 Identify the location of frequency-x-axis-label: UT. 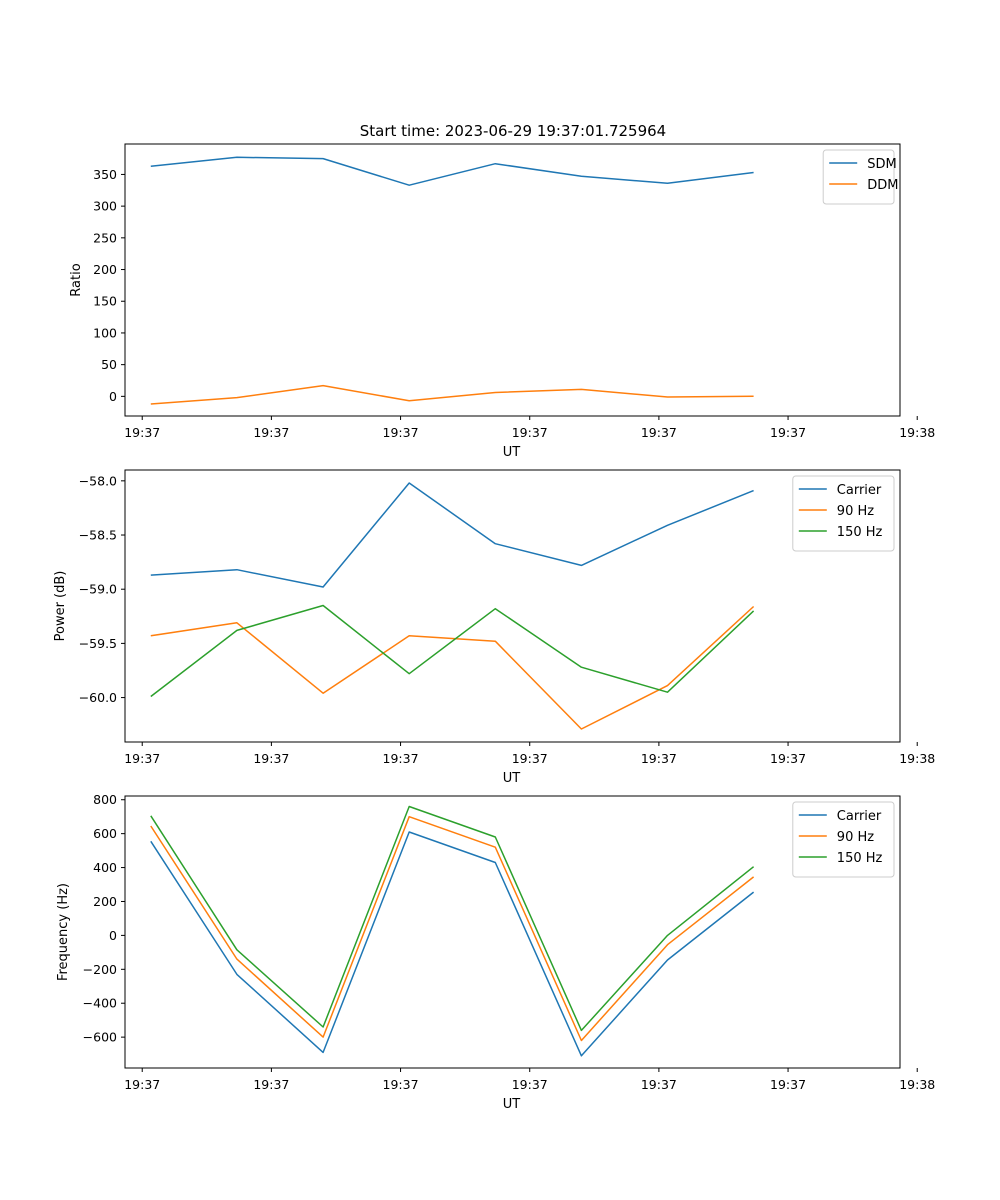
(512, 1104).